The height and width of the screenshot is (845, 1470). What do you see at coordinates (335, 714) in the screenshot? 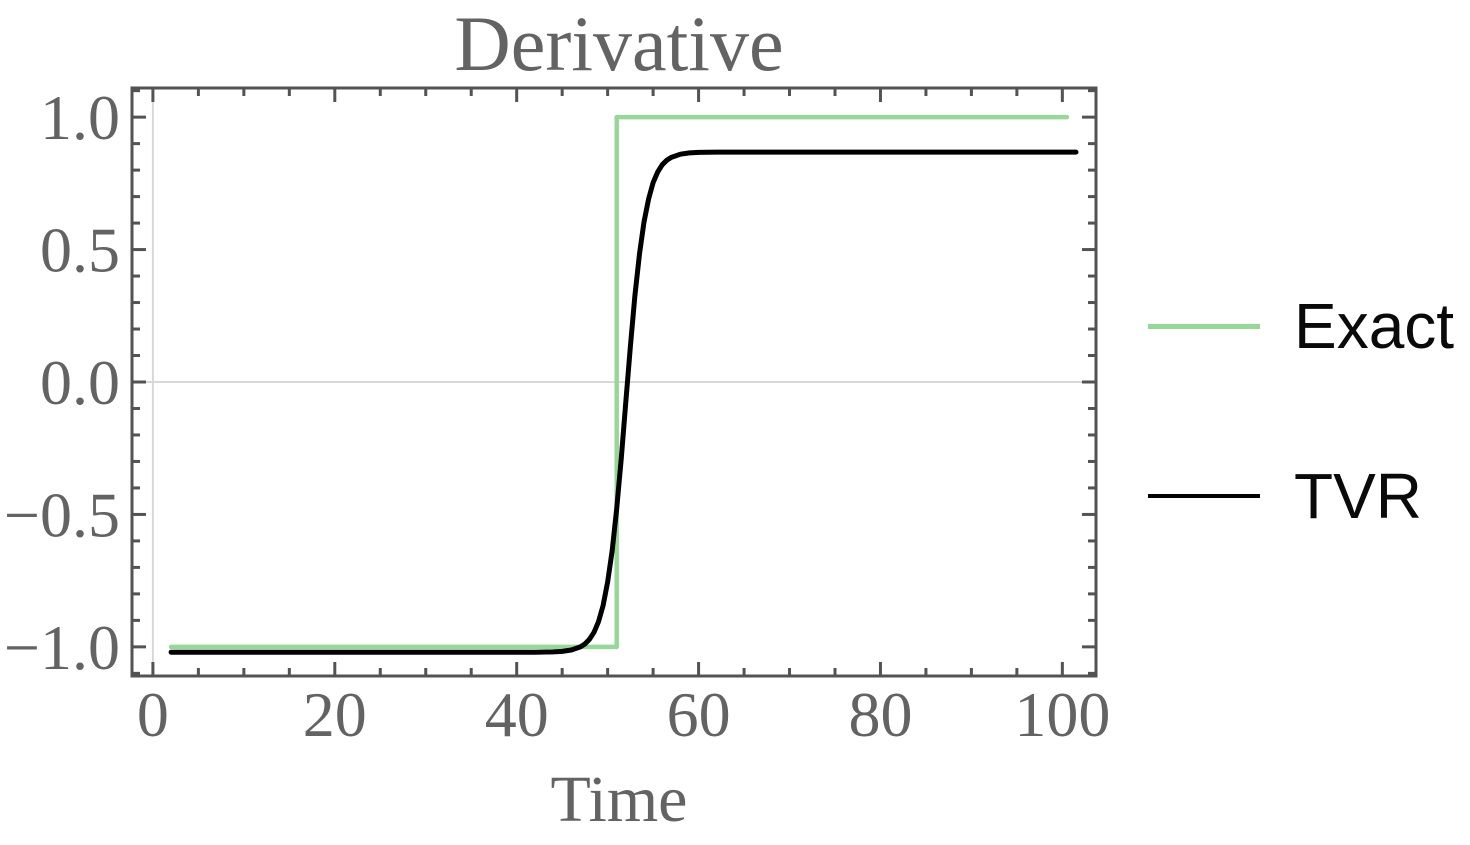
I see `x-tick-label: 20` at bounding box center [335, 714].